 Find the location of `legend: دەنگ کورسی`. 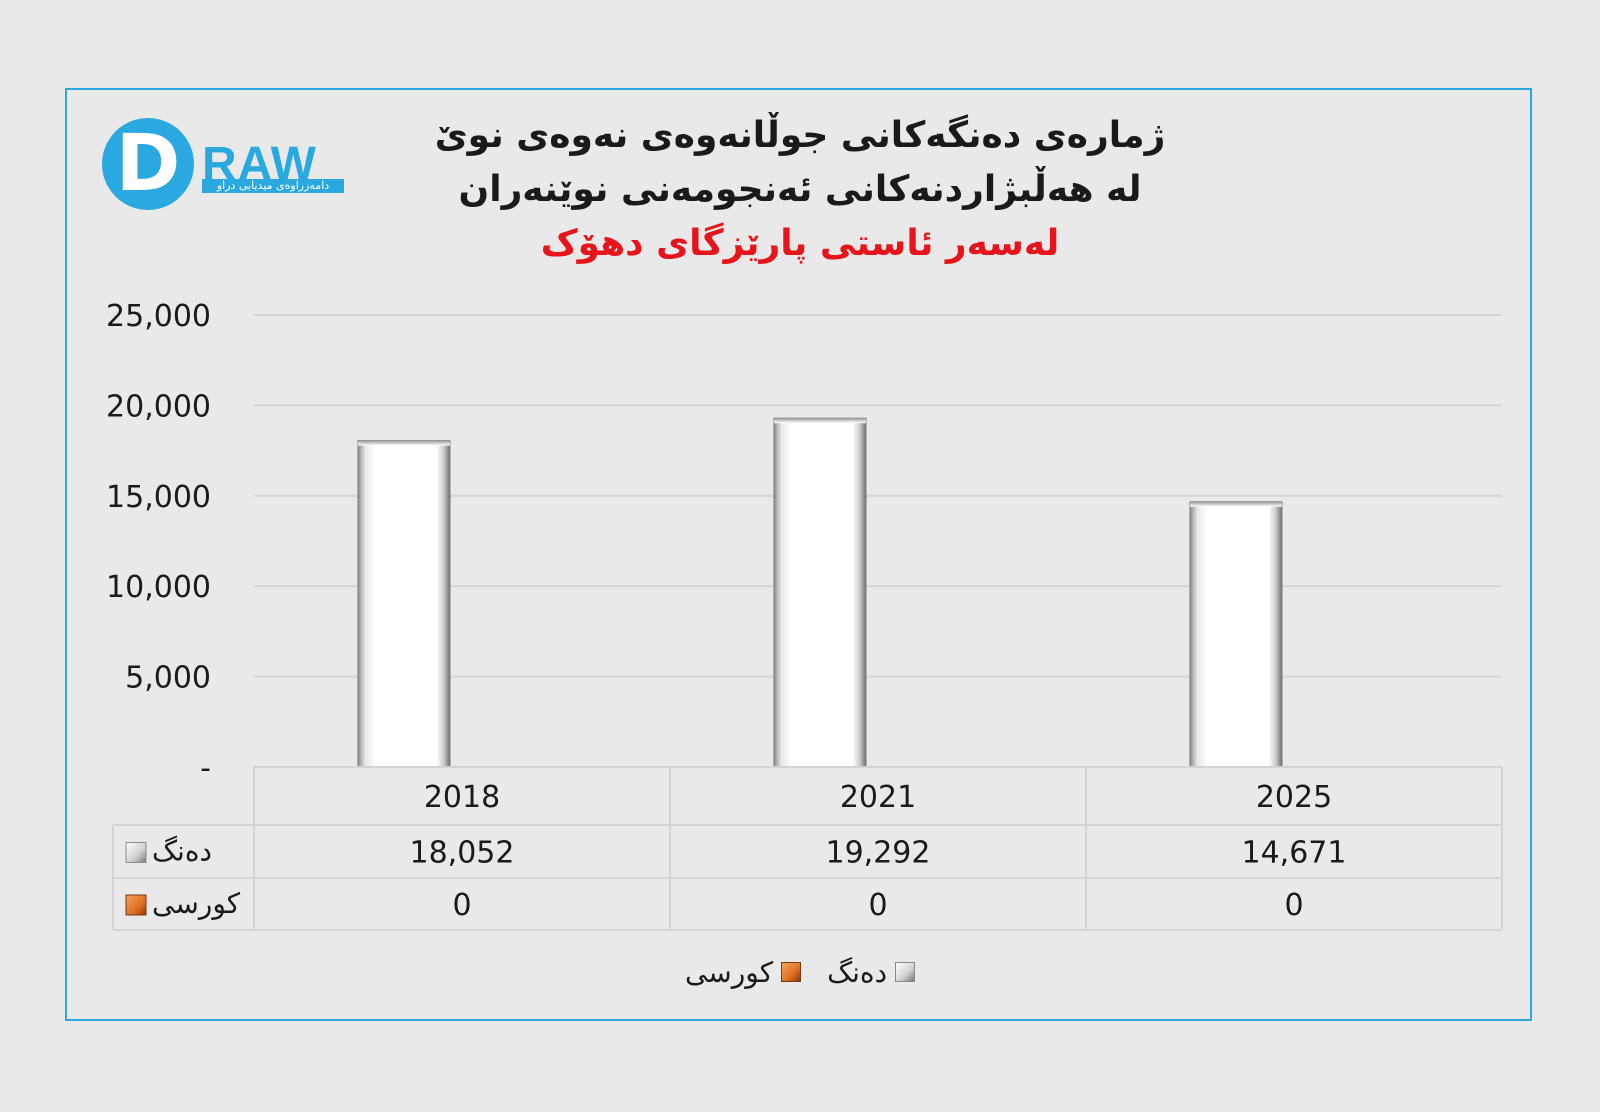

legend: دەنگ کورسی is located at coordinates (800, 972).